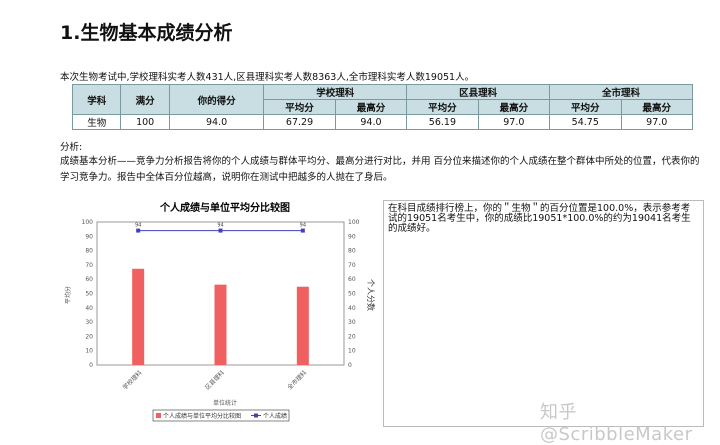 This screenshot has height=445, width=720. I want to click on legend-line-marker, so click(256, 415).